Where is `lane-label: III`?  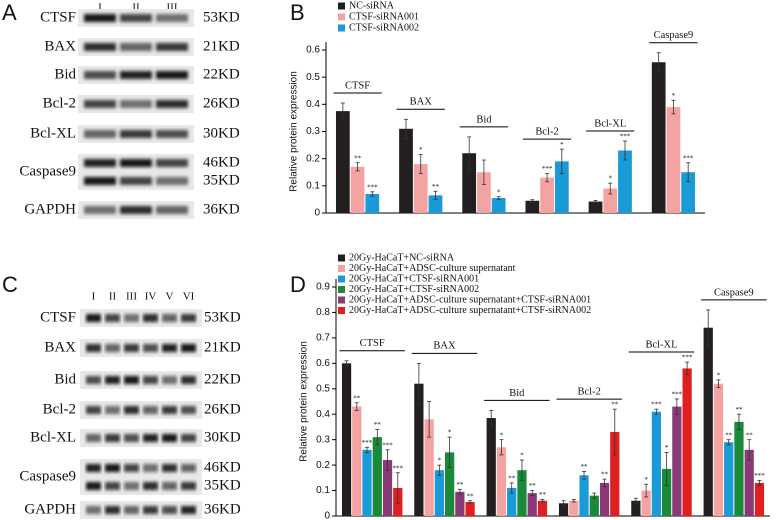
lane-label: III is located at coordinates (131, 297).